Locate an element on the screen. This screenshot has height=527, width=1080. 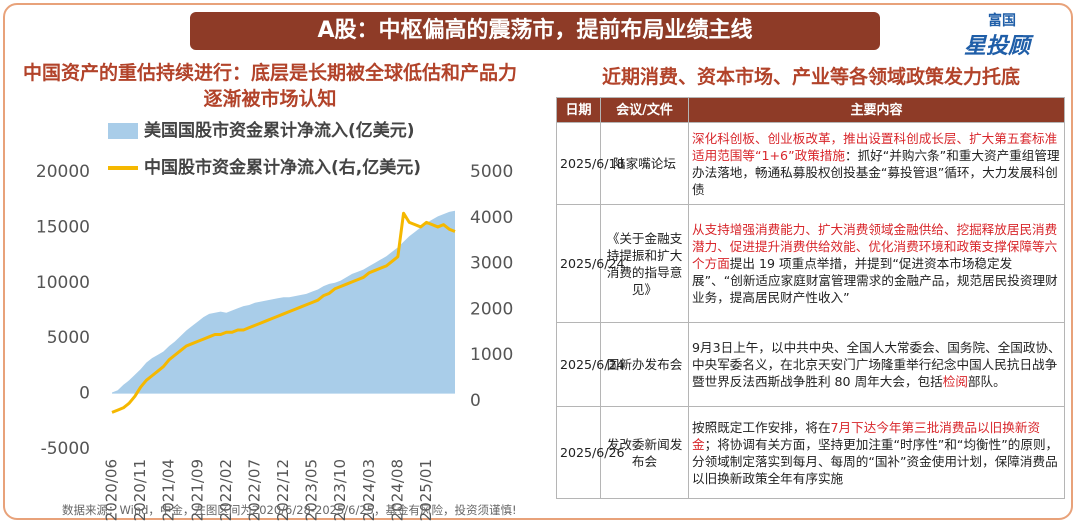
y2-tick-label: 3000 is located at coordinates (491, 264).